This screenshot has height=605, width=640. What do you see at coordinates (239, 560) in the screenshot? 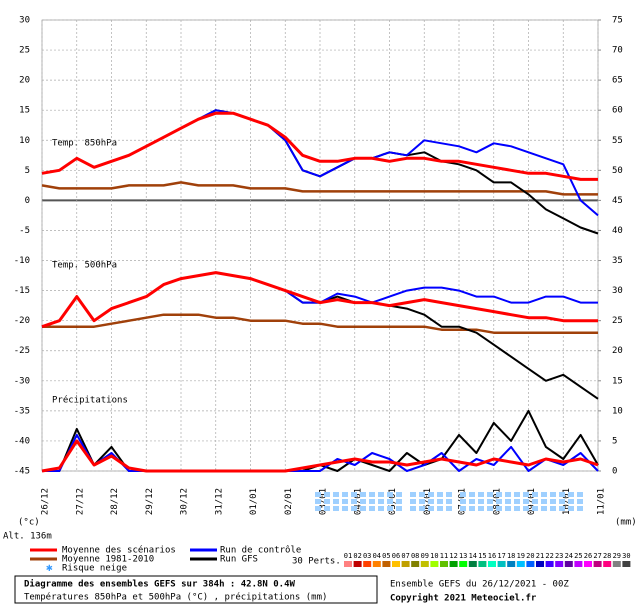
I see `legend-label: Run GFS` at bounding box center [239, 560].